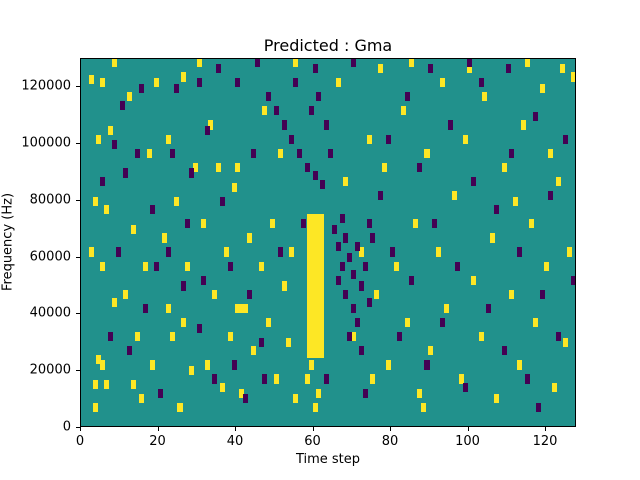 This screenshot has height=480, width=640. I want to click on y-tick-label: 120000, so click(46, 86).